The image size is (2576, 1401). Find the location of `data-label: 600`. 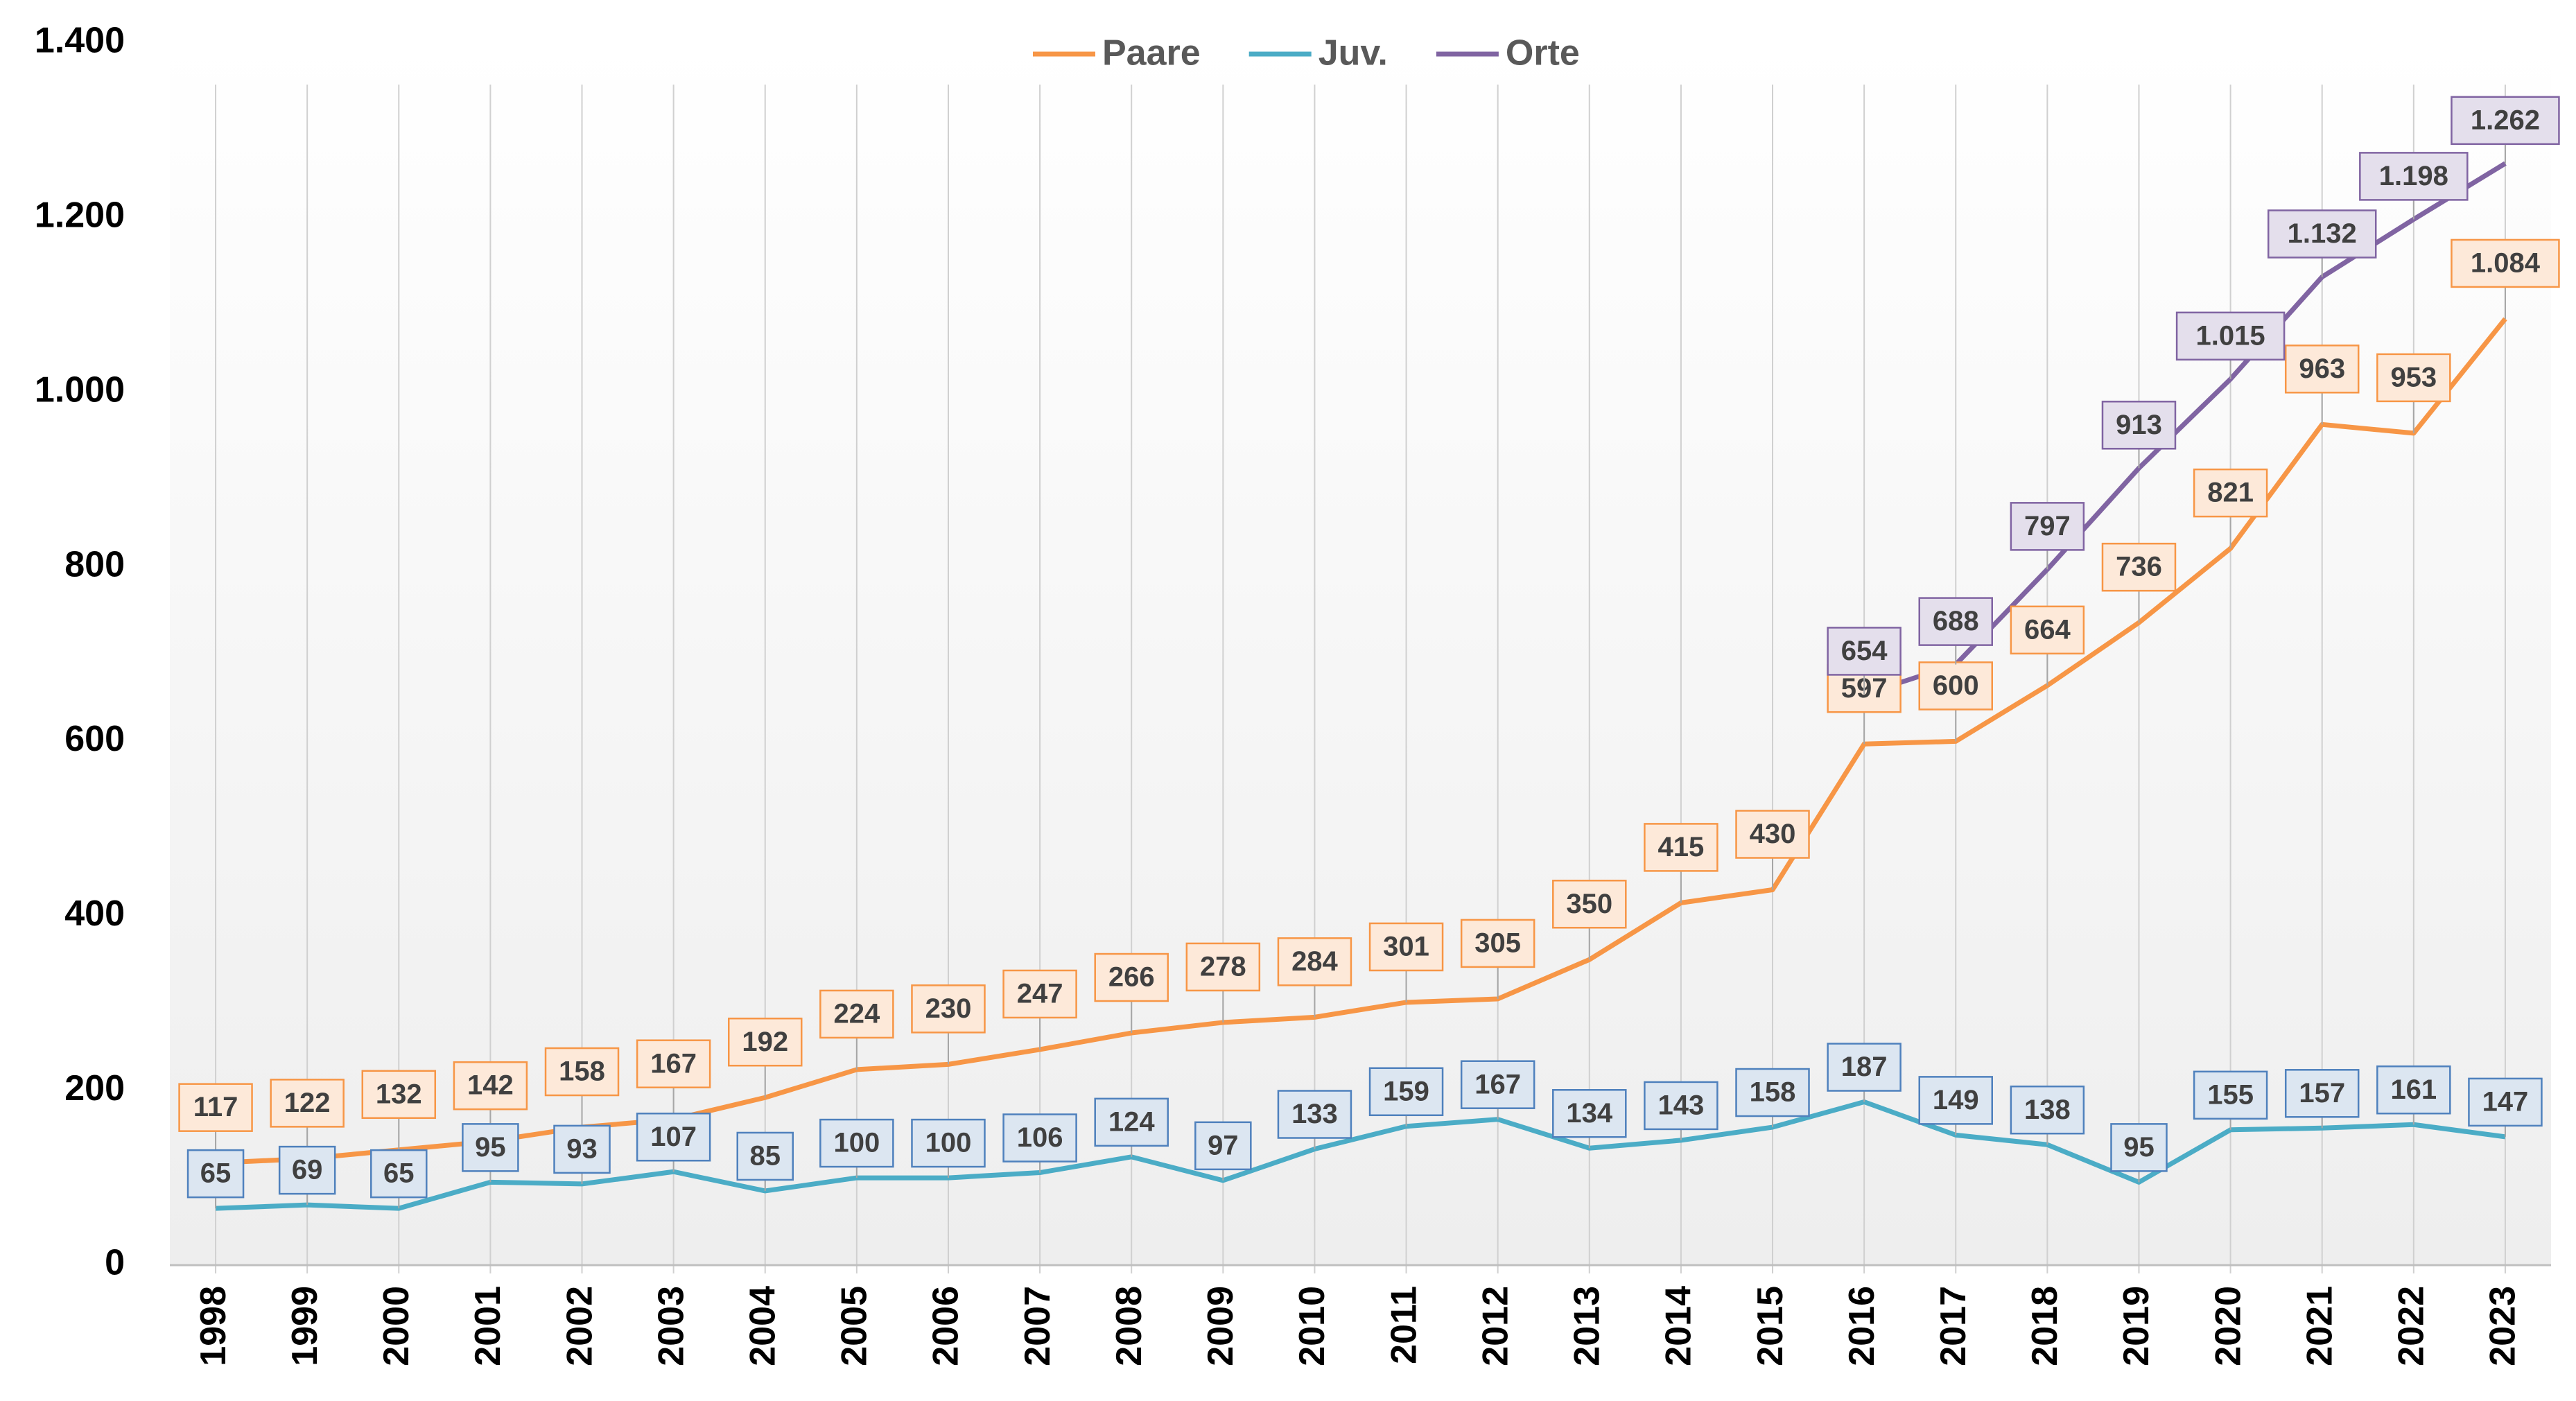

data-label: 600 is located at coordinates (1956, 686).